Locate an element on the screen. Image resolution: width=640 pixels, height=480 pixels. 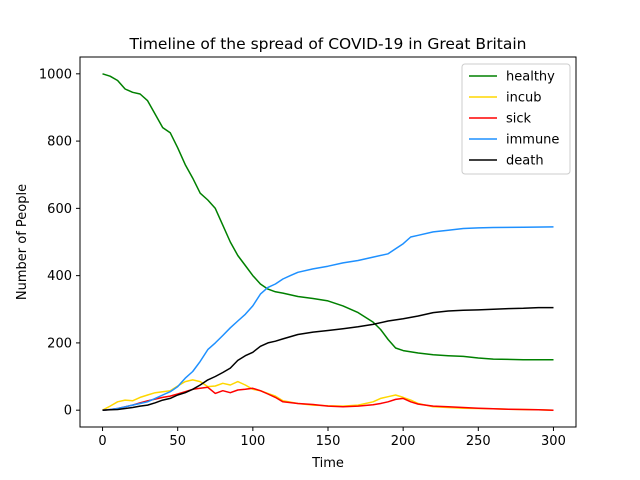
y-tick-label: 200 is located at coordinates (59, 343).